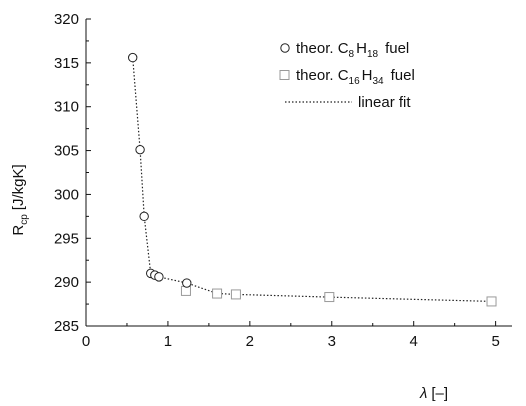 The width and height of the screenshot is (526, 406). I want to click on x-tick-label: 1, so click(168, 341).